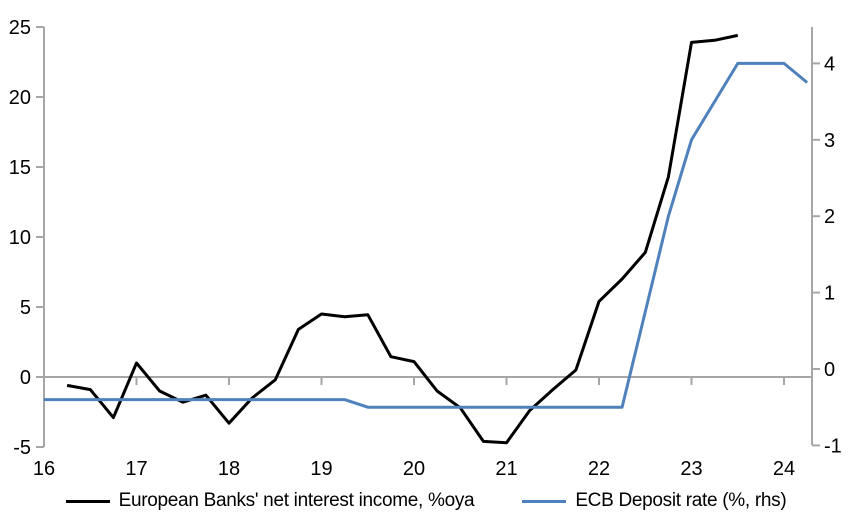 The image size is (852, 531). I want to click on y-axis-left-tick-label: 10, so click(20, 238).